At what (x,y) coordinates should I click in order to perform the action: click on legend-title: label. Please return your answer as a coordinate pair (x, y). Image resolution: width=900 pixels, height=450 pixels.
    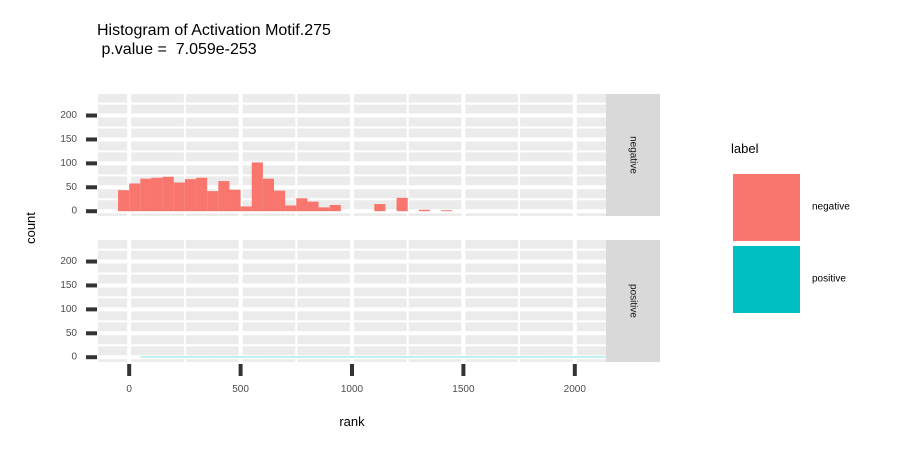
    Looking at the image, I should click on (745, 148).